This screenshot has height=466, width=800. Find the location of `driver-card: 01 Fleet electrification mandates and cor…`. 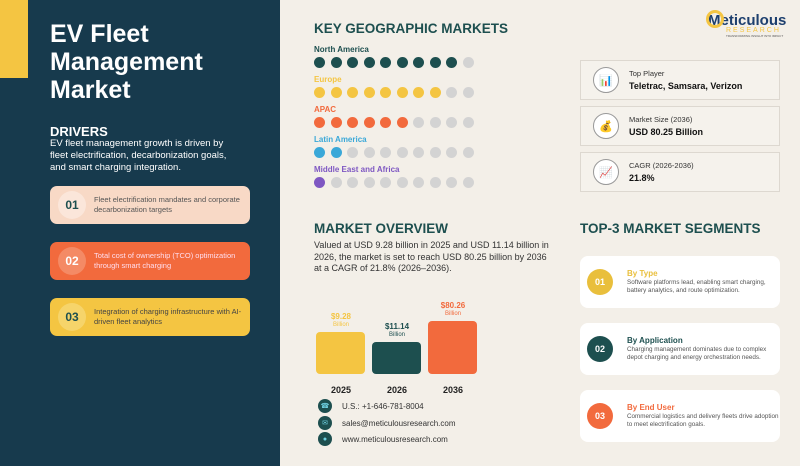

driver-card: 01 Fleet electrification mandates and cor… is located at coordinates (150, 205).